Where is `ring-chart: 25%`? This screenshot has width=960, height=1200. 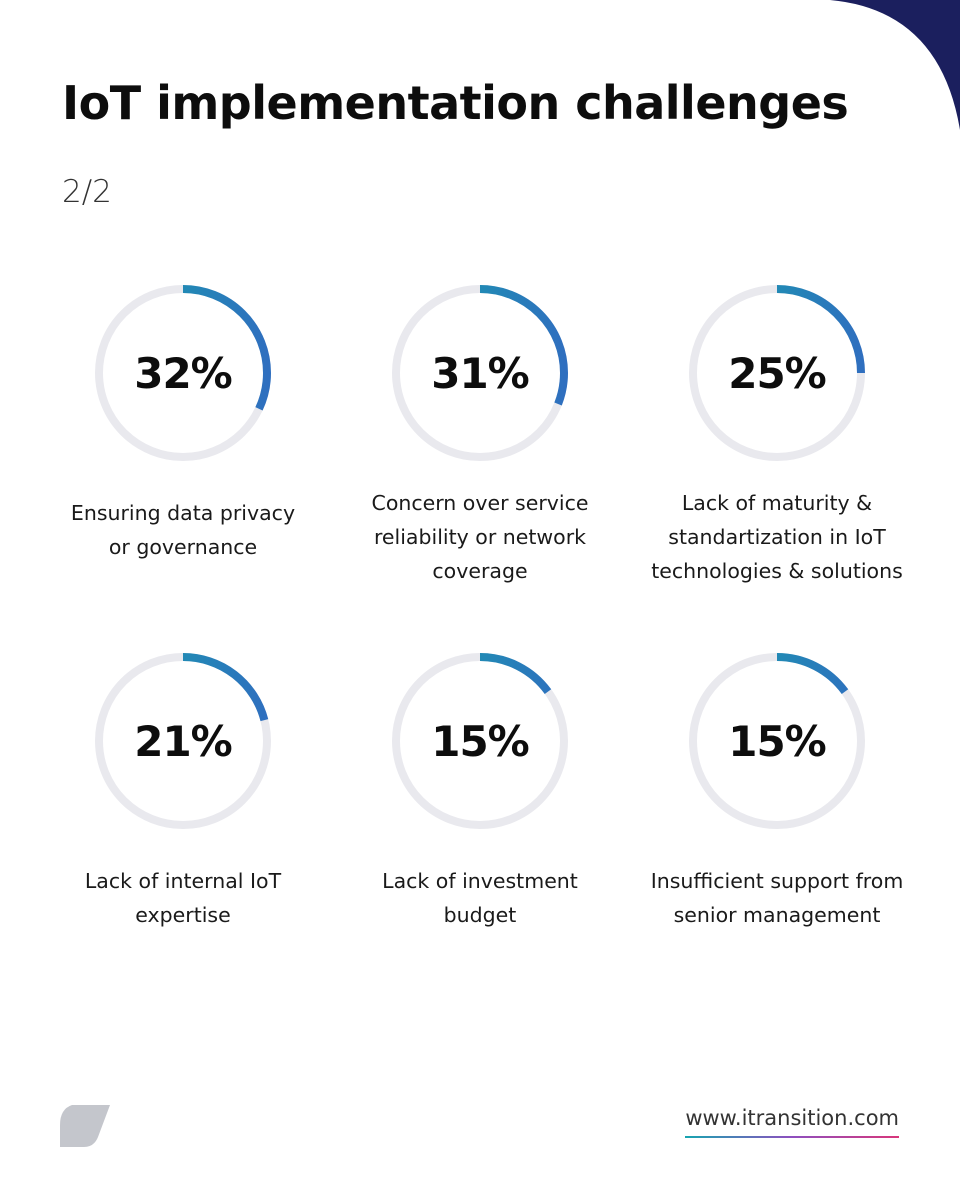 ring-chart: 25% is located at coordinates (777, 373).